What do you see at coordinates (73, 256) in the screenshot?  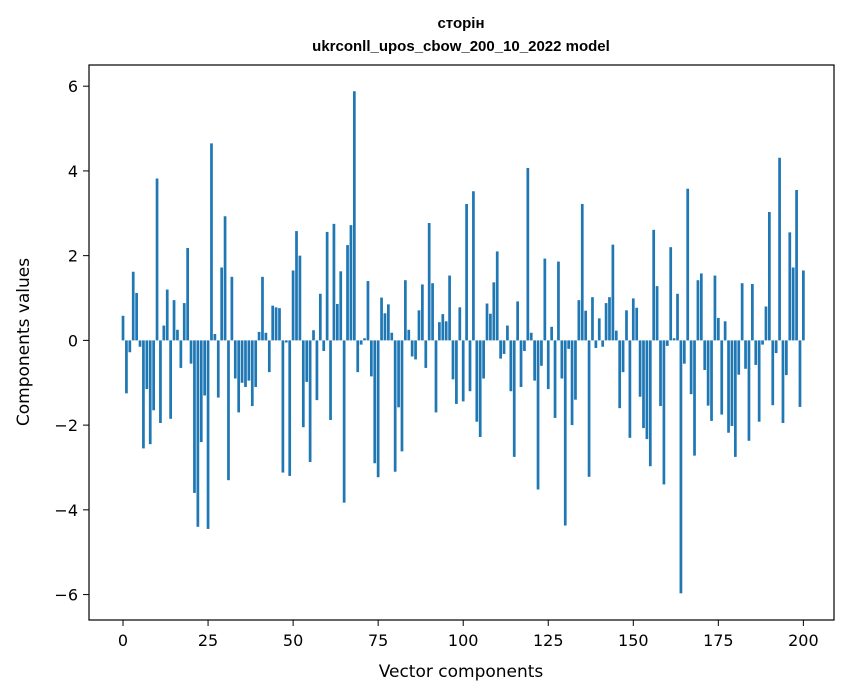 I see `y-tick-label: 2` at bounding box center [73, 256].